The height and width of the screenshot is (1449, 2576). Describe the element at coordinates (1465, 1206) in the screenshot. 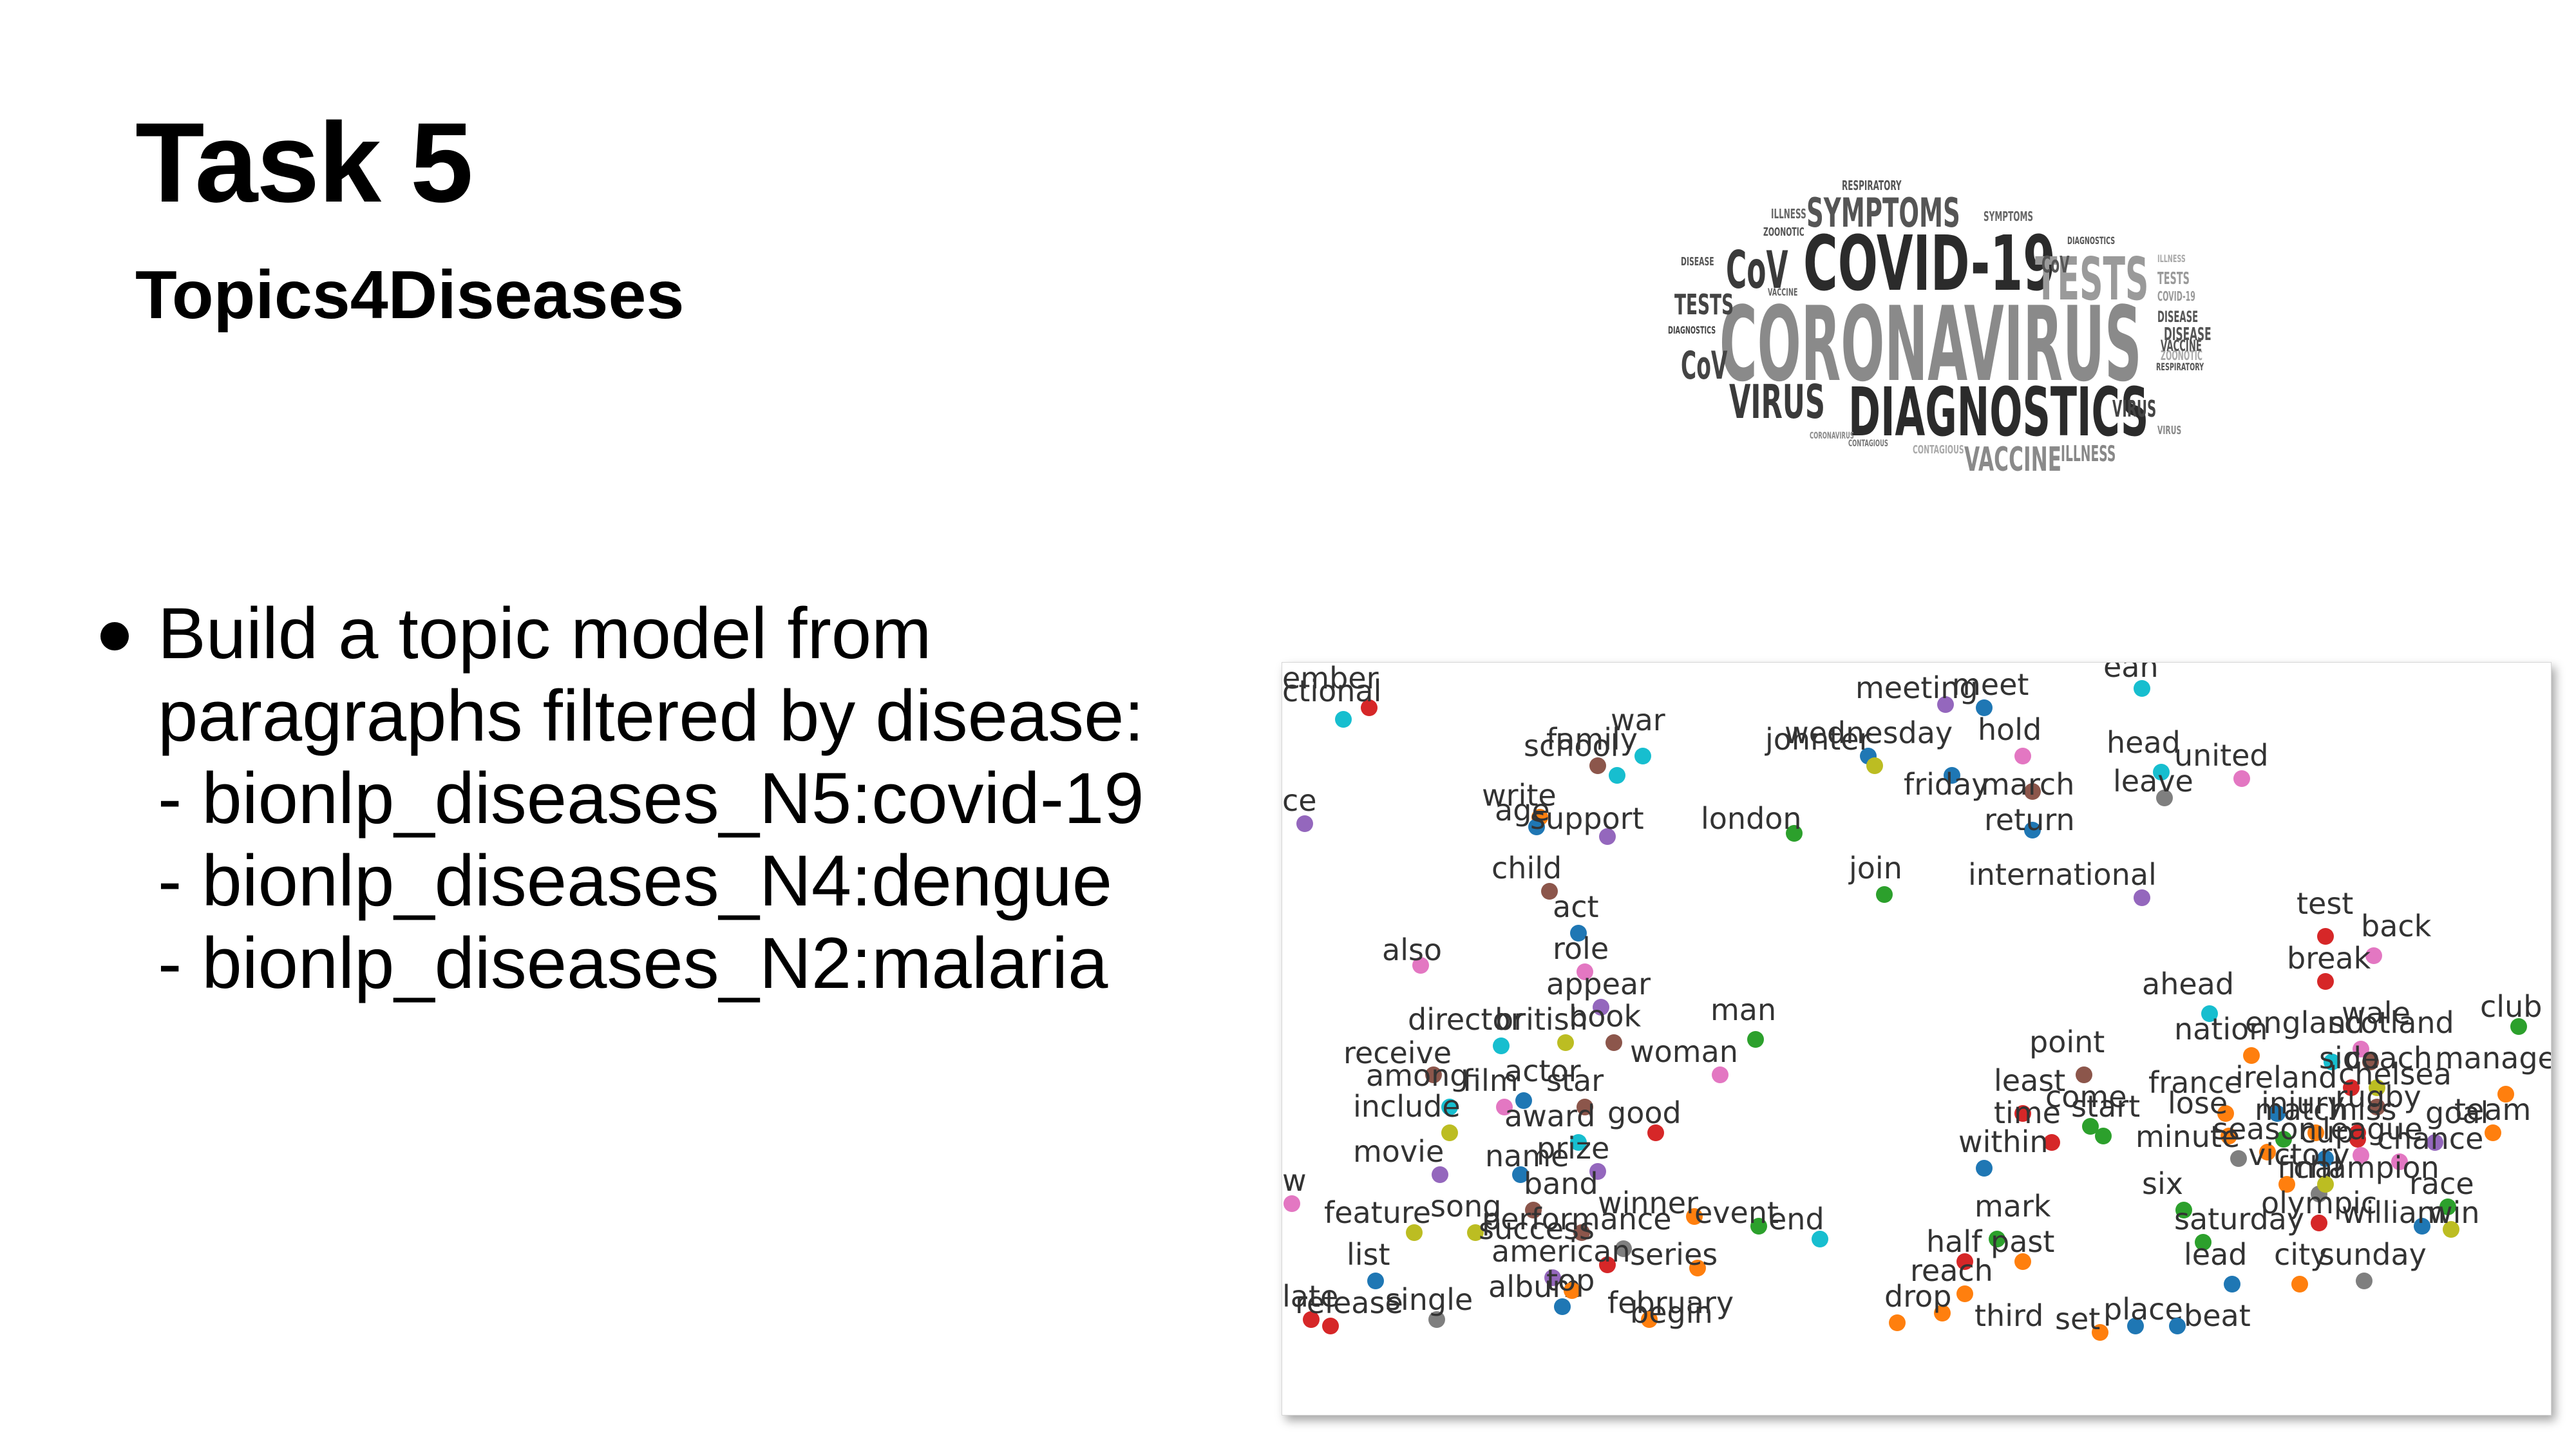

I see `scatter-word-label: song` at that location.